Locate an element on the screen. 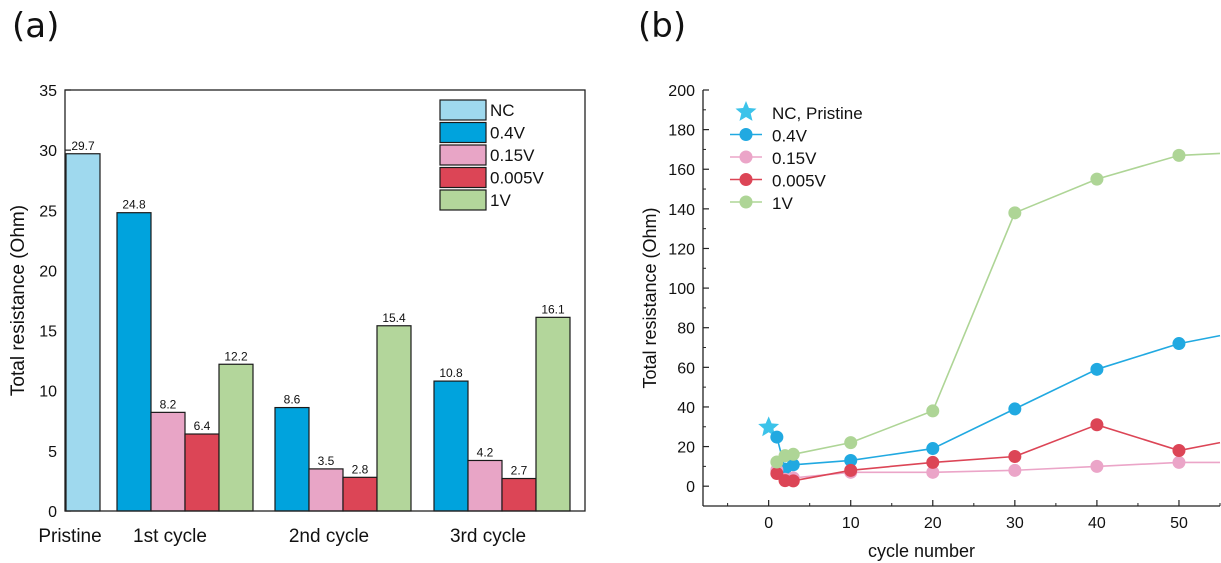  data-label: 15.4 is located at coordinates (394, 318).